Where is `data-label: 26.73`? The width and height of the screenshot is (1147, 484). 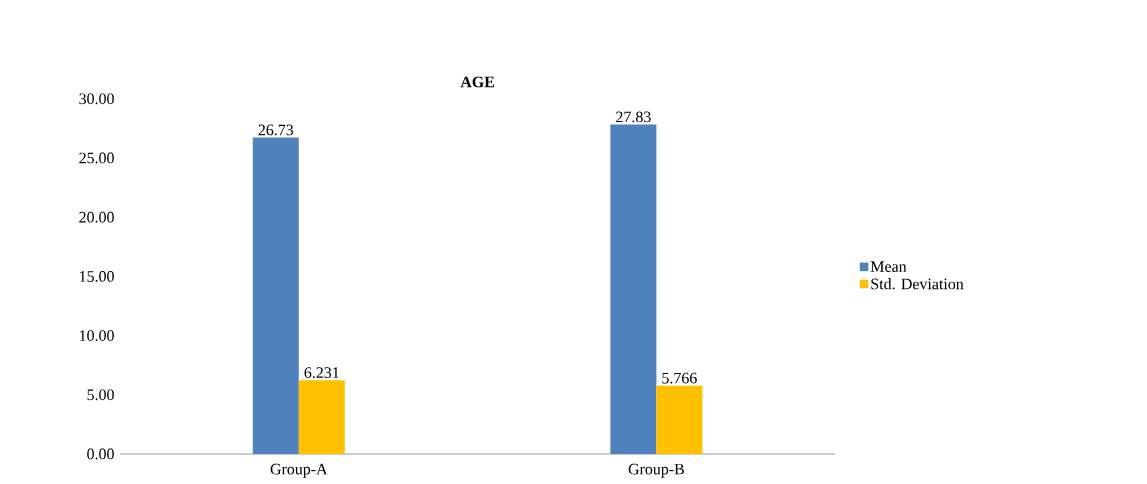 data-label: 26.73 is located at coordinates (276, 130).